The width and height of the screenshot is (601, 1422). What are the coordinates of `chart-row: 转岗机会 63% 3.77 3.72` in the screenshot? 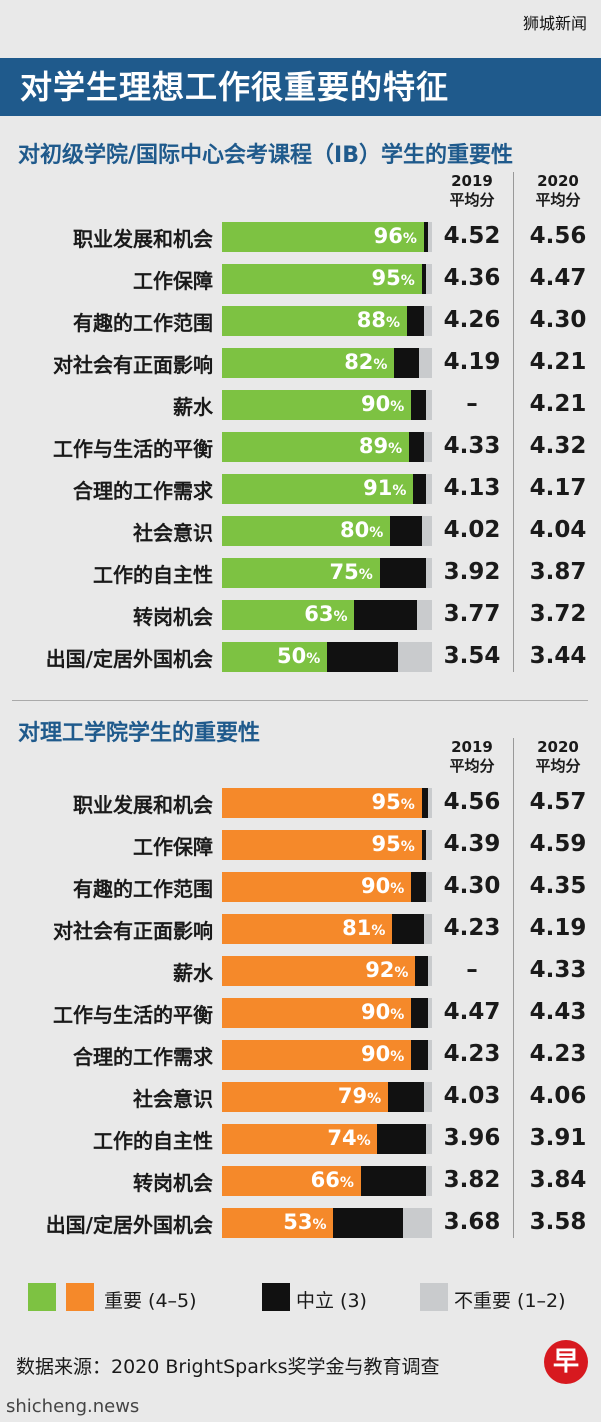 It's located at (300, 616).